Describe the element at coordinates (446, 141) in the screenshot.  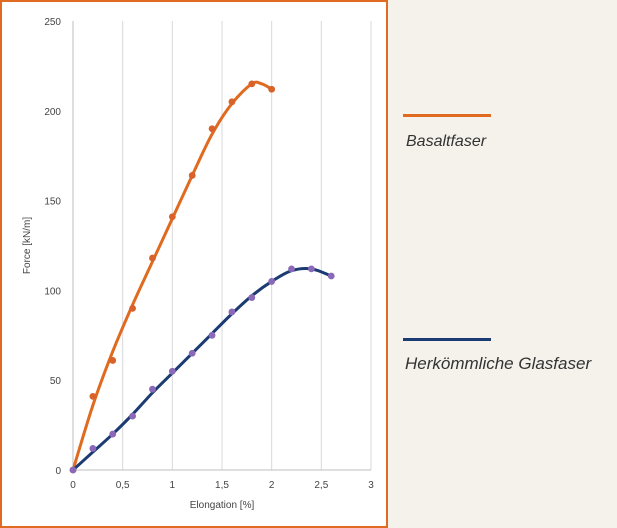
I see `legend-label-basaltfaser: Basaltfaser` at that location.